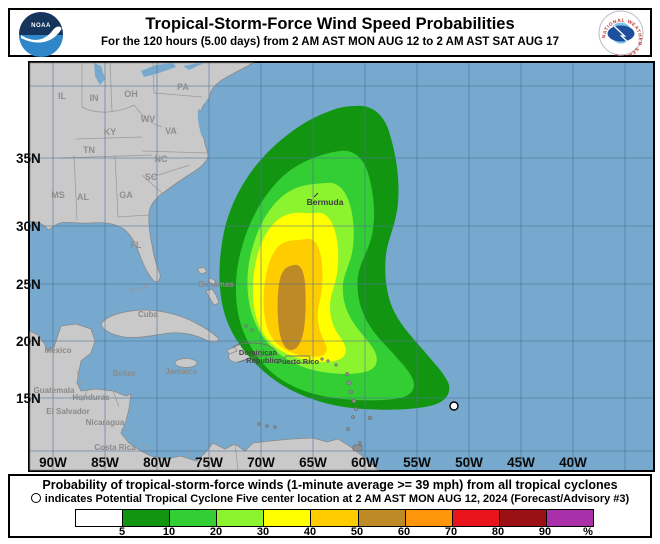 This screenshot has height=544, width=660. What do you see at coordinates (308, 388) in the screenshot?
I see `lesser-antilles-islands` at bounding box center [308, 388].